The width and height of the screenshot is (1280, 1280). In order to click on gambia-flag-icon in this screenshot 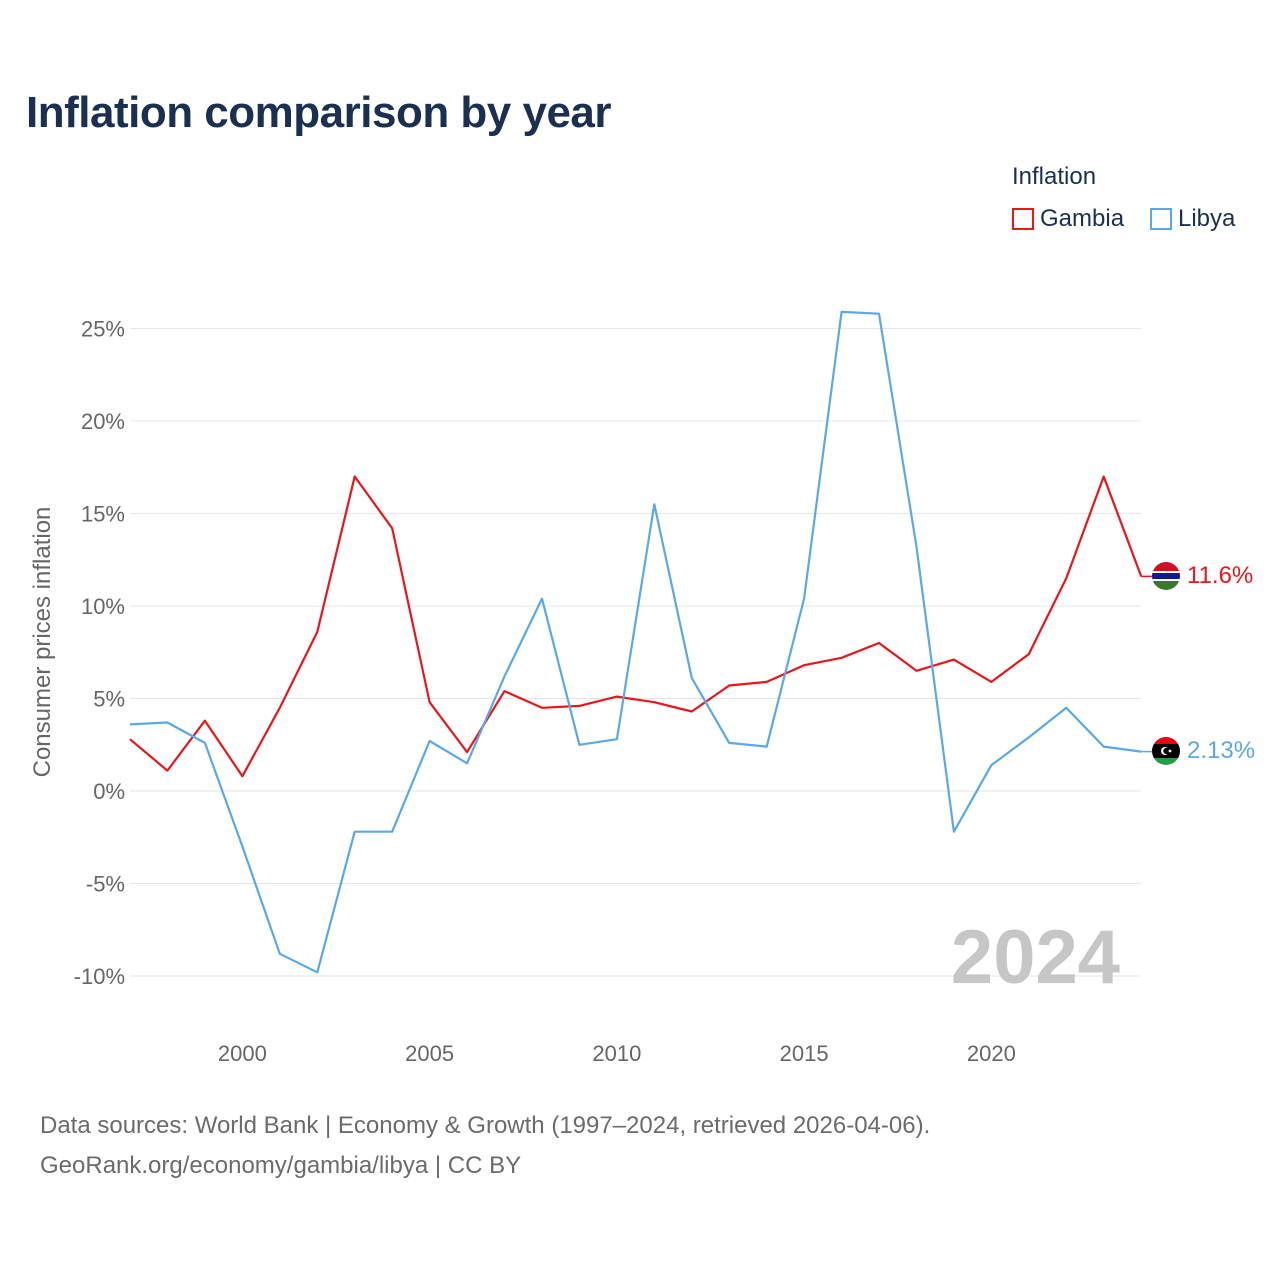, I will do `click(1166, 576)`.